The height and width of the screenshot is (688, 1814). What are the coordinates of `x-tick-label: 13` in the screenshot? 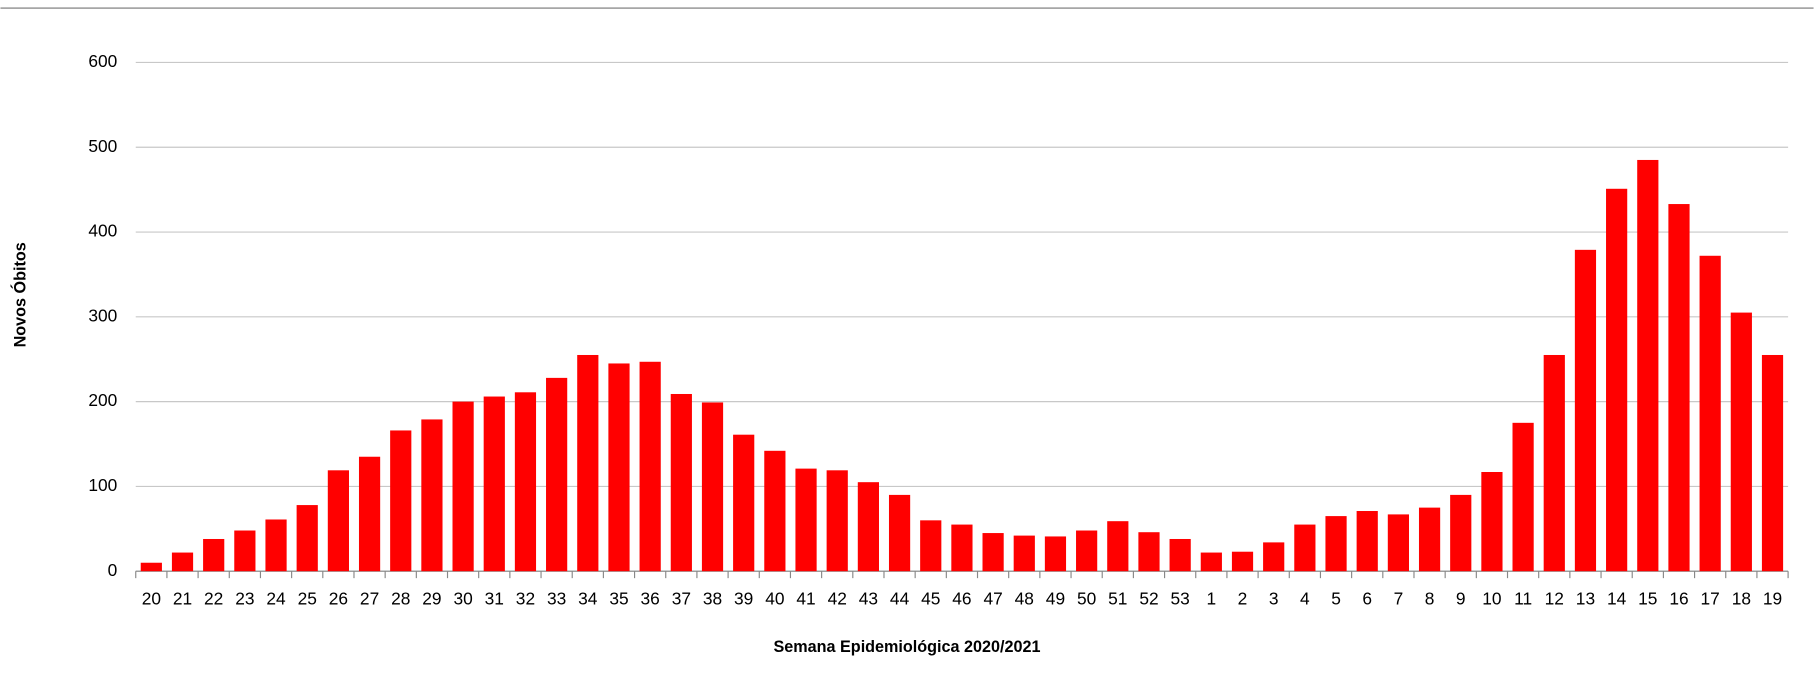 It's located at (1585, 599).